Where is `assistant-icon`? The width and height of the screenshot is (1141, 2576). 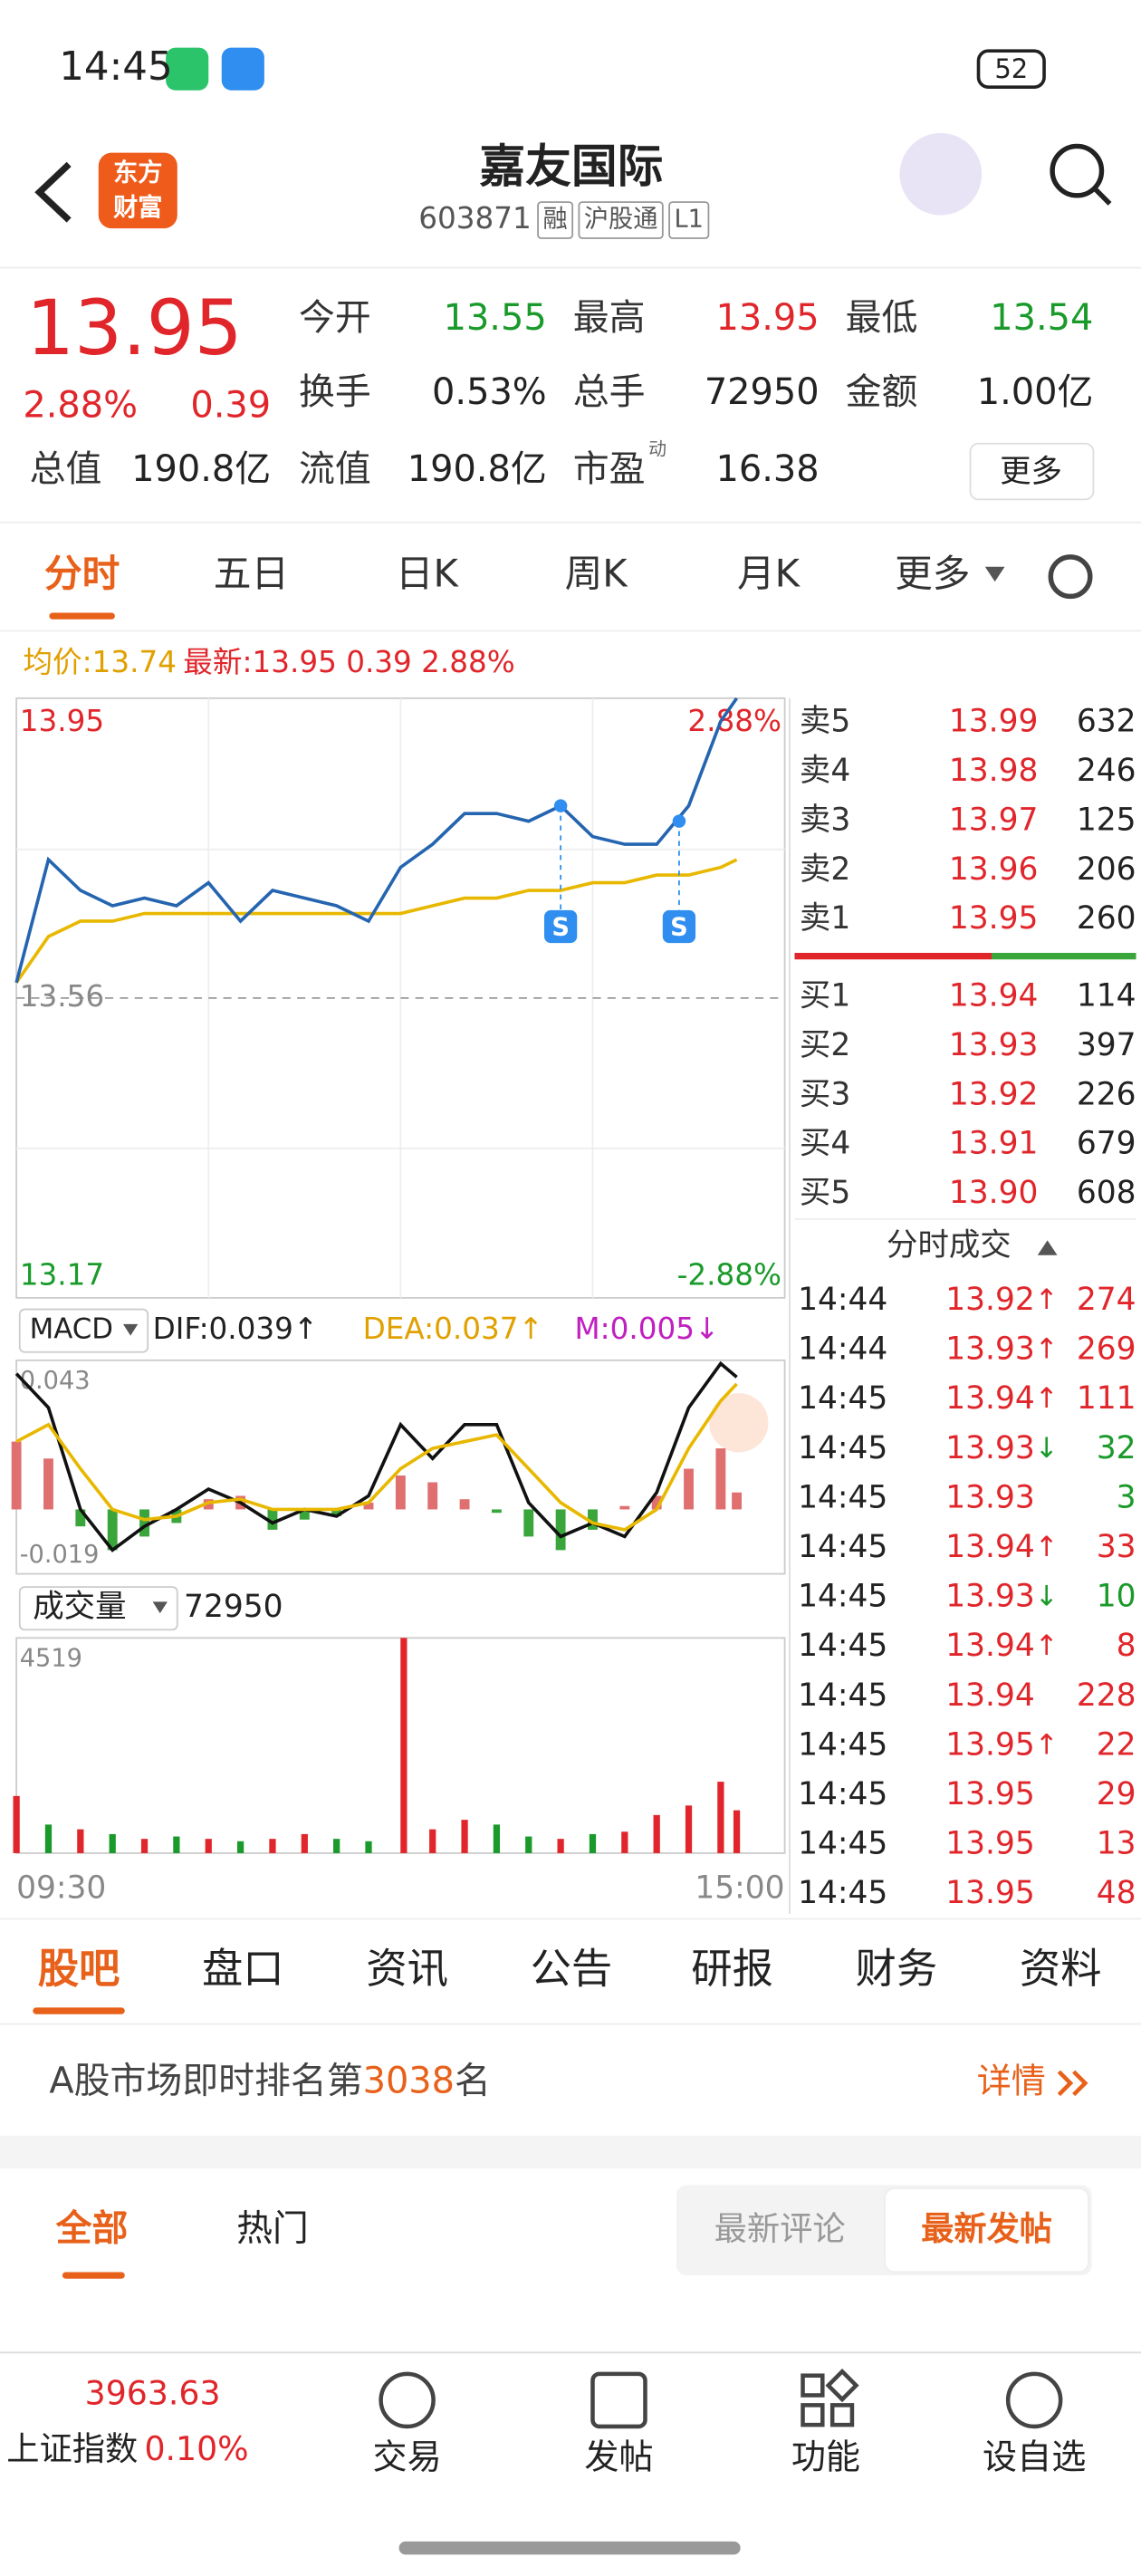 assistant-icon is located at coordinates (941, 174).